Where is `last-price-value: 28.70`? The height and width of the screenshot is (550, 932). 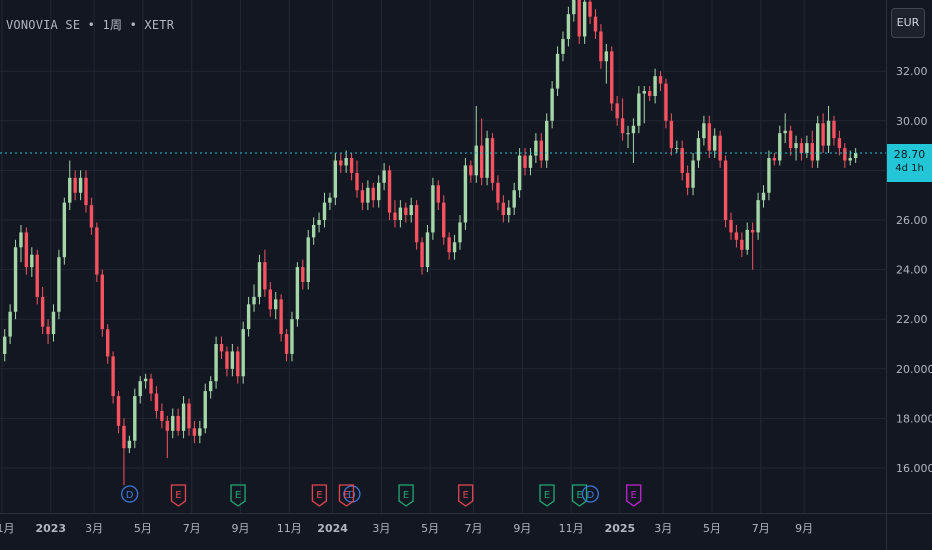
last-price-value: 28.70 is located at coordinates (909, 155).